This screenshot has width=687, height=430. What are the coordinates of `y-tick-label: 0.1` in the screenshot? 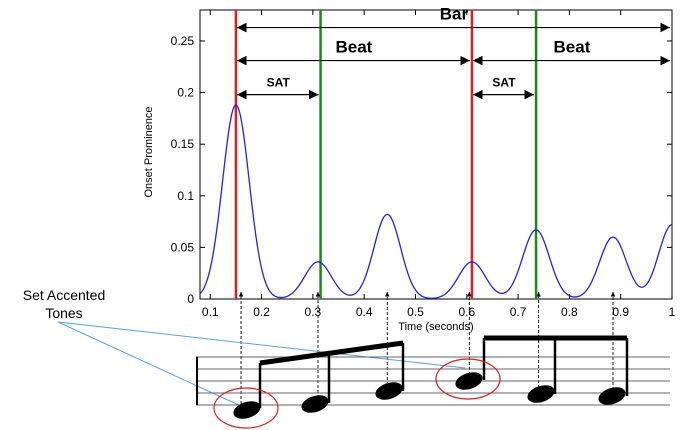 It's located at (185, 196).